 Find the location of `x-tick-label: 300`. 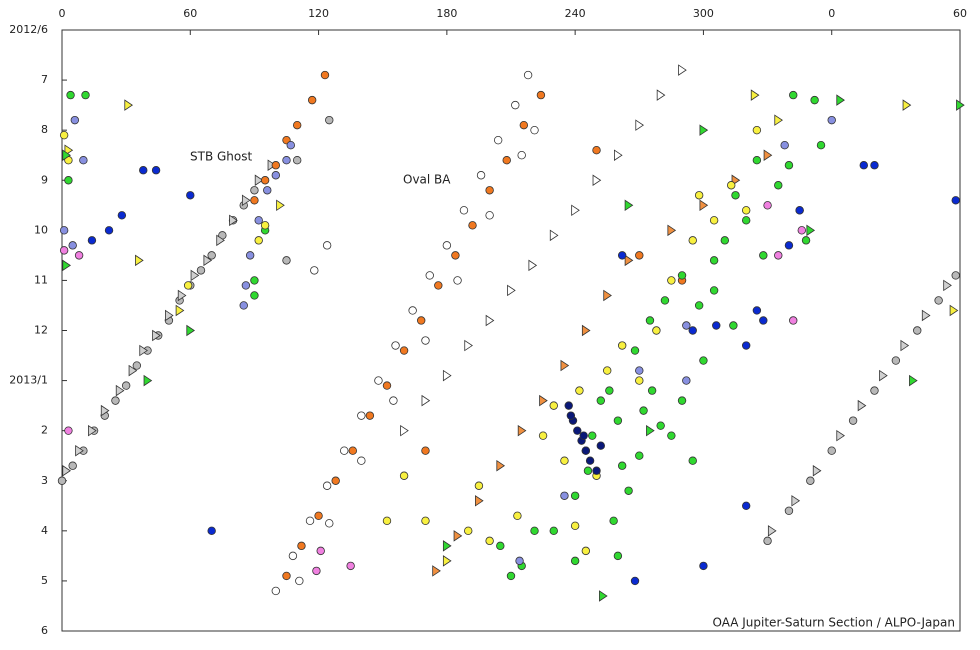

x-tick-label: 300 is located at coordinates (703, 13).